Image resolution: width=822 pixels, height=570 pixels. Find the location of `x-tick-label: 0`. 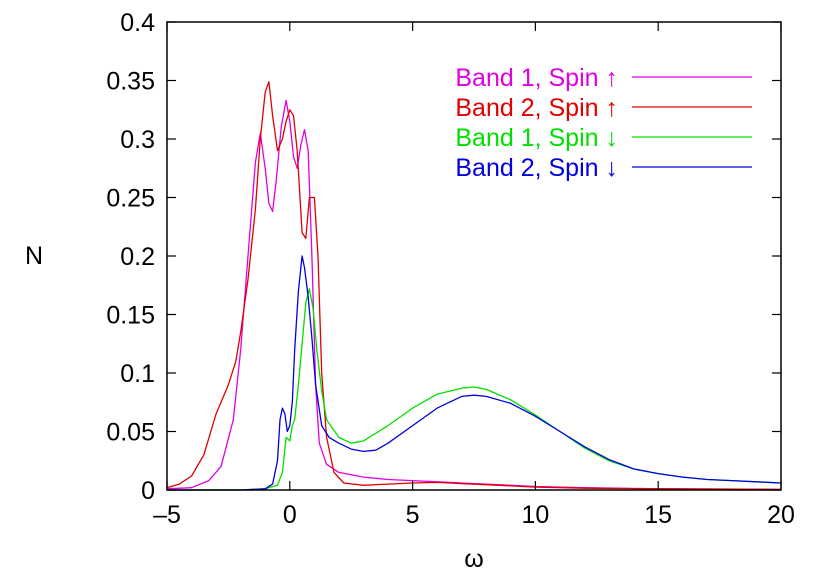

x-tick-label: 0 is located at coordinates (290, 515).